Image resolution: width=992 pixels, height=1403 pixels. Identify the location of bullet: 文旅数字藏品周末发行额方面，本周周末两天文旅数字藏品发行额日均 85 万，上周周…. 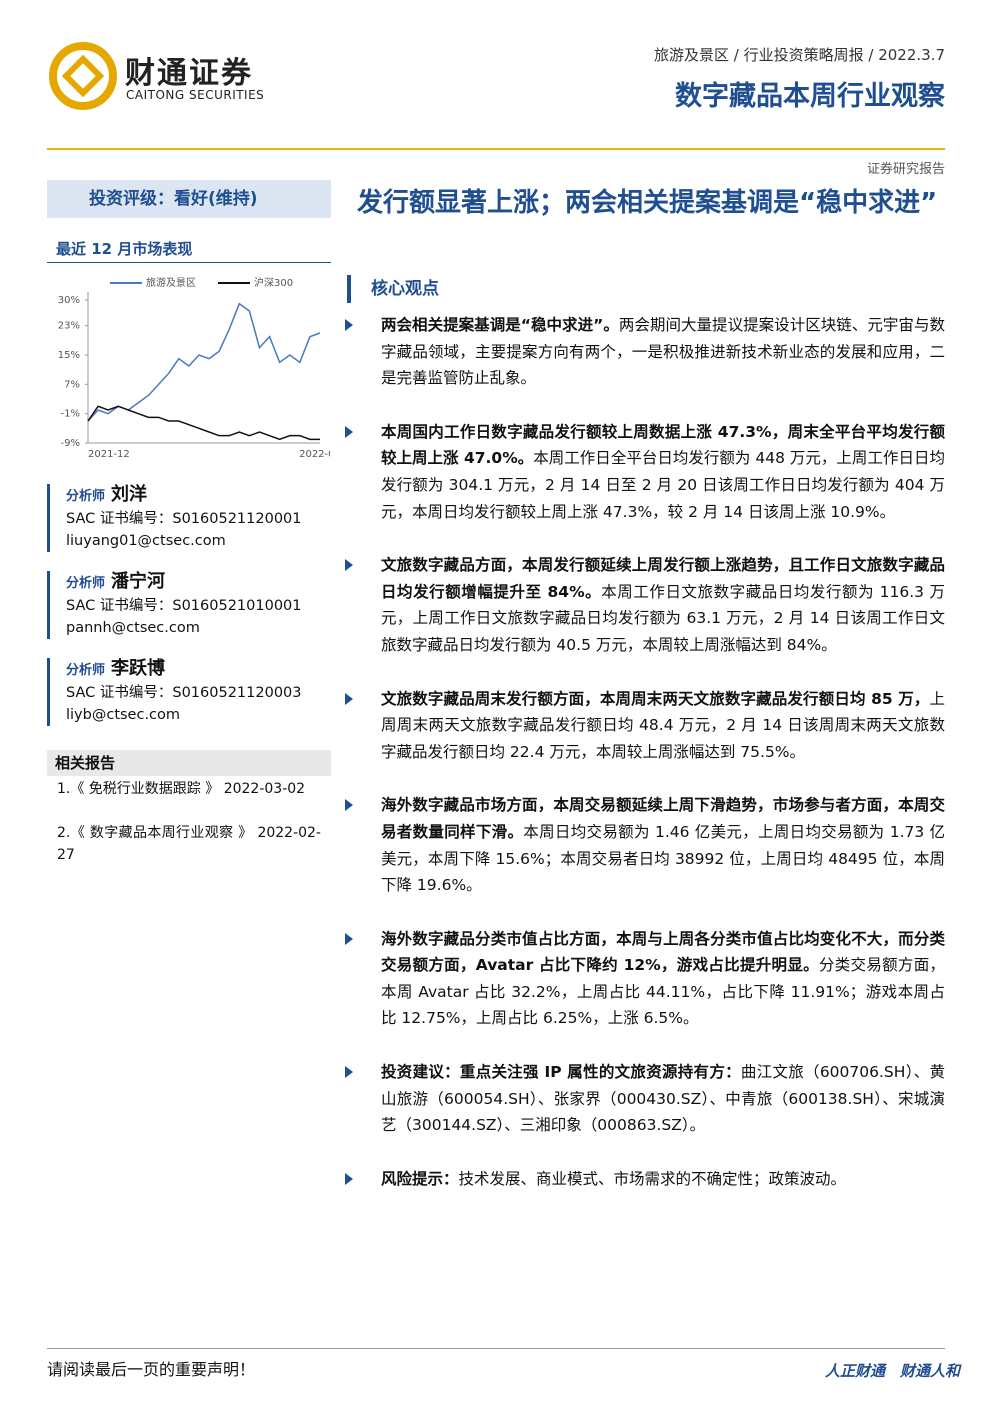
(645, 726).